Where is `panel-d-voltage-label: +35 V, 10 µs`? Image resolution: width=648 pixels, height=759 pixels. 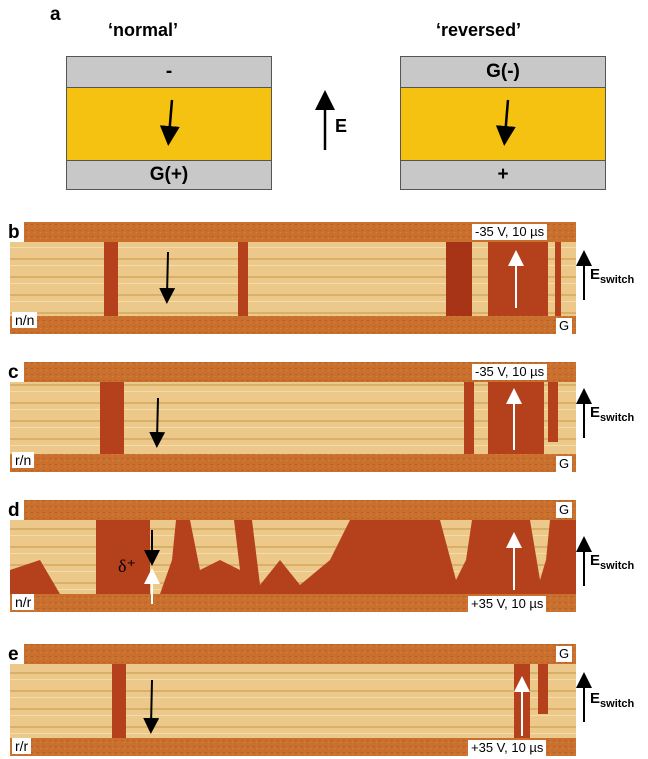
panel-d-voltage-label: +35 V, 10 µs is located at coordinates (507, 604).